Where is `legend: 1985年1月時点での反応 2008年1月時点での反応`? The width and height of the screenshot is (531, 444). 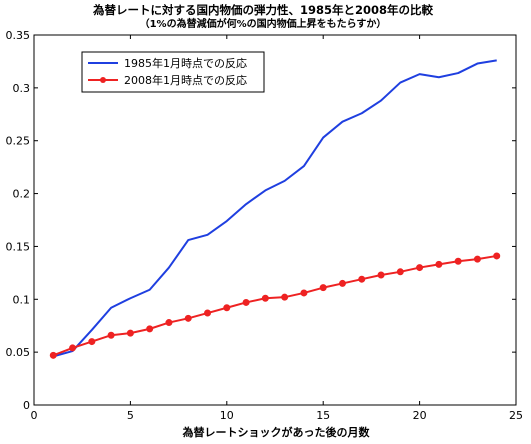 legend: 1985年1月時点での反応 2008年1月時点での反応 is located at coordinates (173, 72).